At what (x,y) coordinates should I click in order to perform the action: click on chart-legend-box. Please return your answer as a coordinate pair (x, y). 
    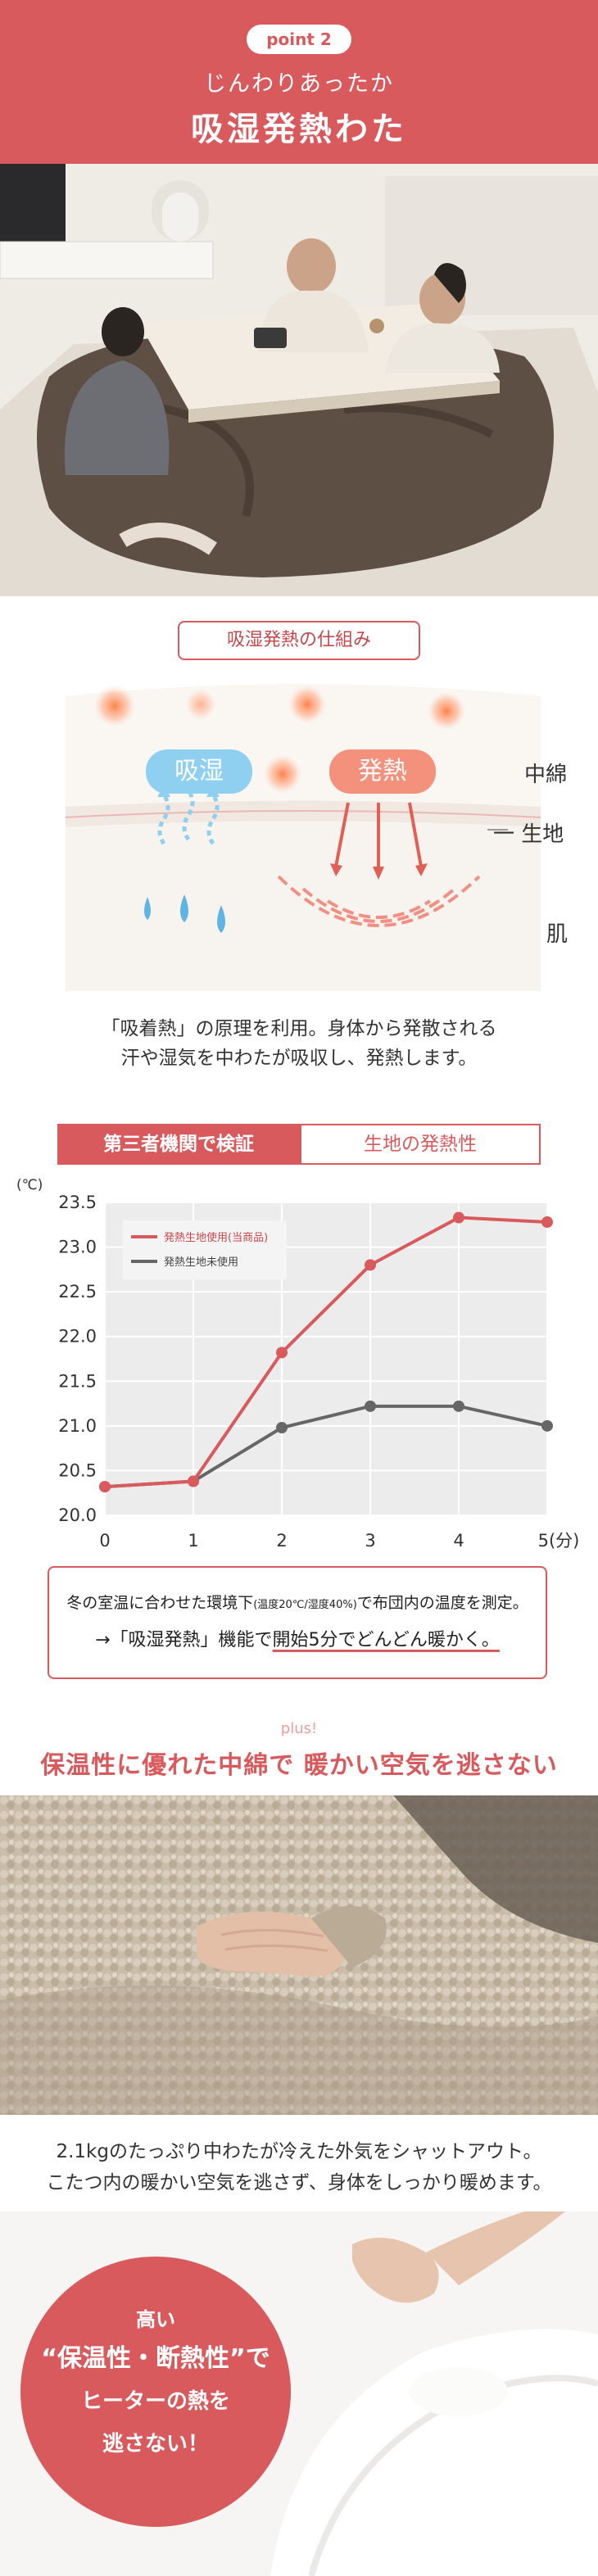
    Looking at the image, I should click on (205, 1249).